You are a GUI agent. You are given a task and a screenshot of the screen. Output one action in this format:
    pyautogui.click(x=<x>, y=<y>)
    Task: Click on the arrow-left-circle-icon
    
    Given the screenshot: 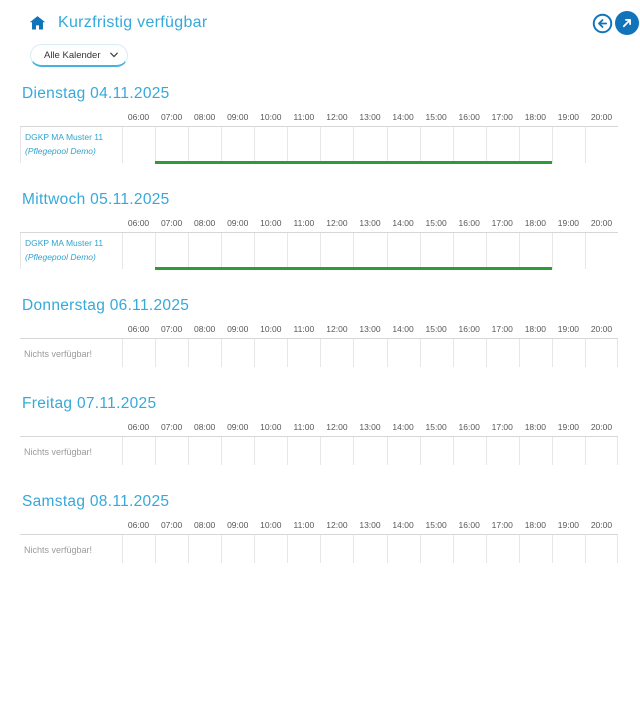 What is the action you would take?
    pyautogui.click(x=602, y=23)
    